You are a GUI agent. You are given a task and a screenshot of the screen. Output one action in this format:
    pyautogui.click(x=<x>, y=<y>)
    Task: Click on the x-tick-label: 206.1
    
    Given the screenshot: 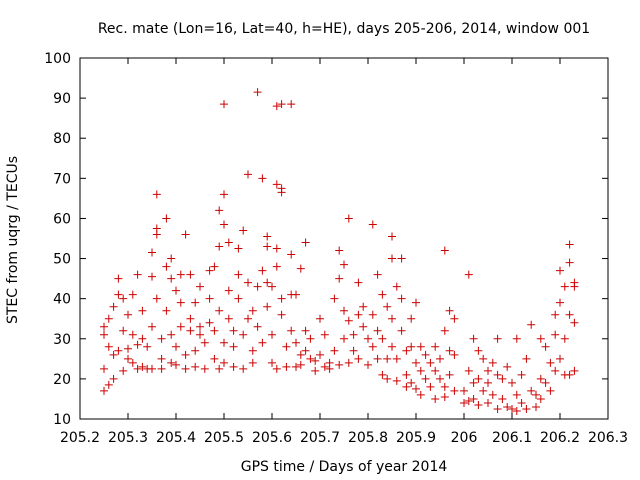 What is the action you would take?
    pyautogui.click(x=512, y=438)
    